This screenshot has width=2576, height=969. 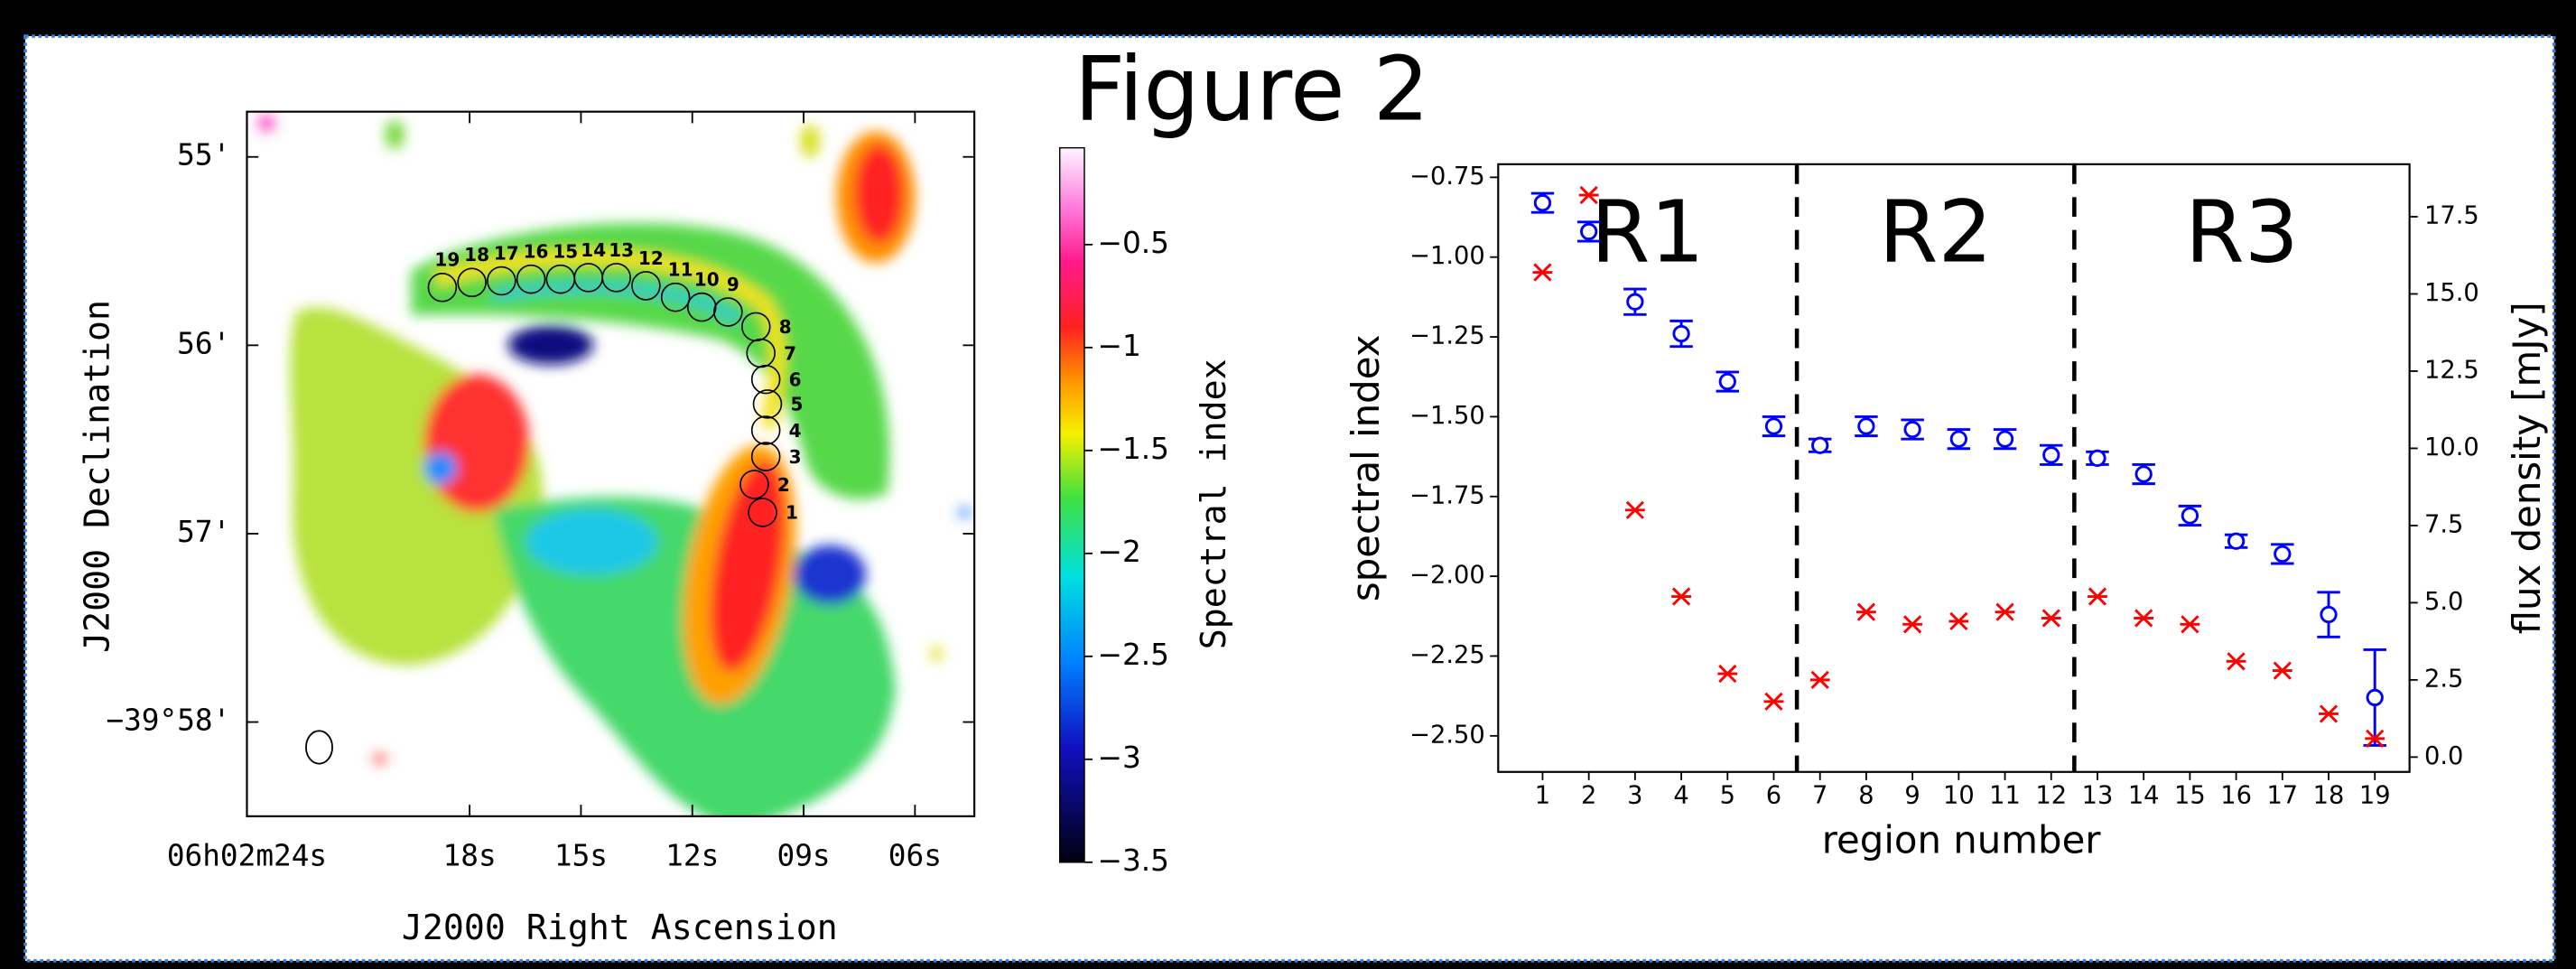 What do you see at coordinates (447, 260) in the screenshot?
I see `region-label: 19` at bounding box center [447, 260].